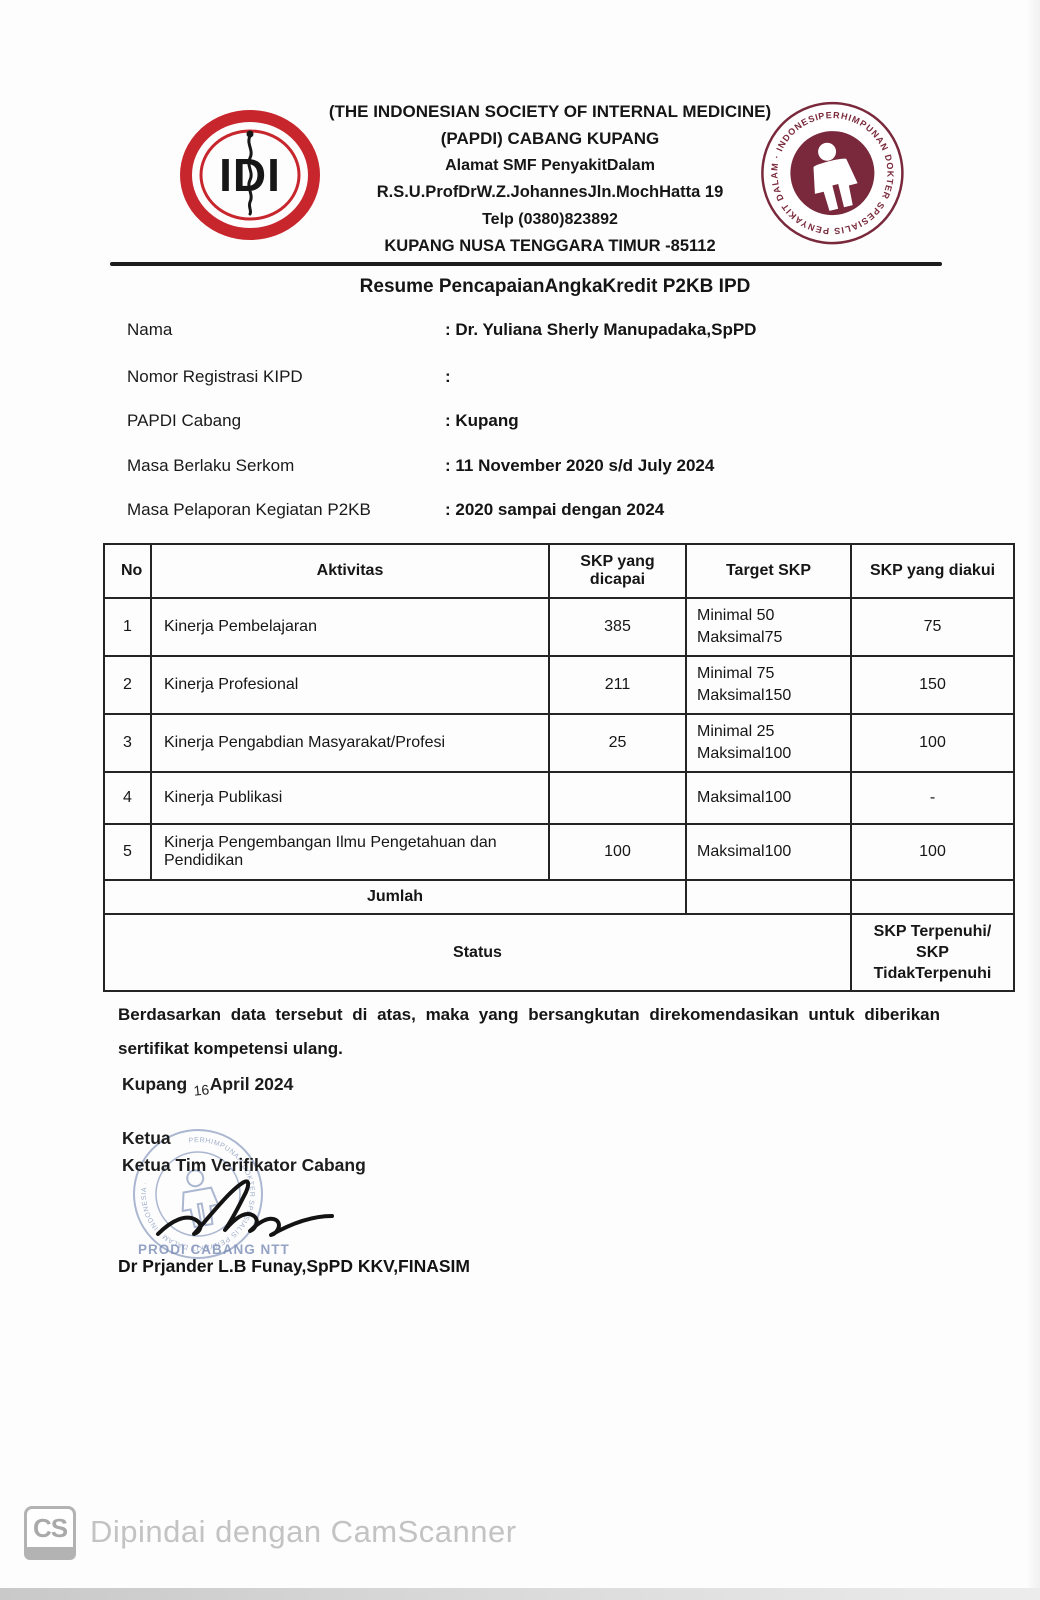  What do you see at coordinates (768, 685) in the screenshot?
I see `cell-target: Minimal 75 Maksimal150` at bounding box center [768, 685].